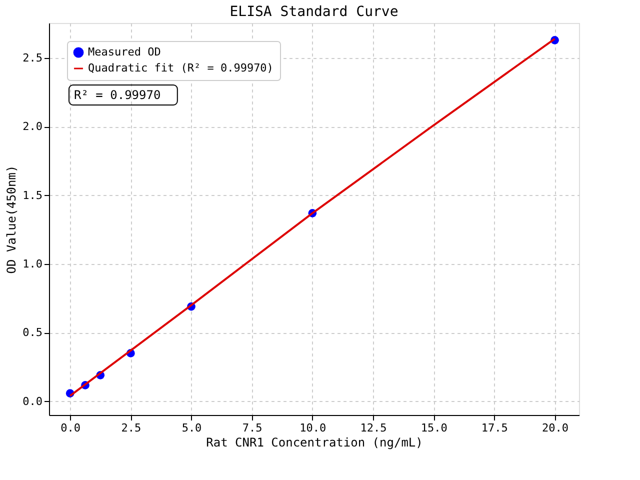  Describe the element at coordinates (131, 428) in the screenshot. I see `x-tick-label: 2.5` at that location.